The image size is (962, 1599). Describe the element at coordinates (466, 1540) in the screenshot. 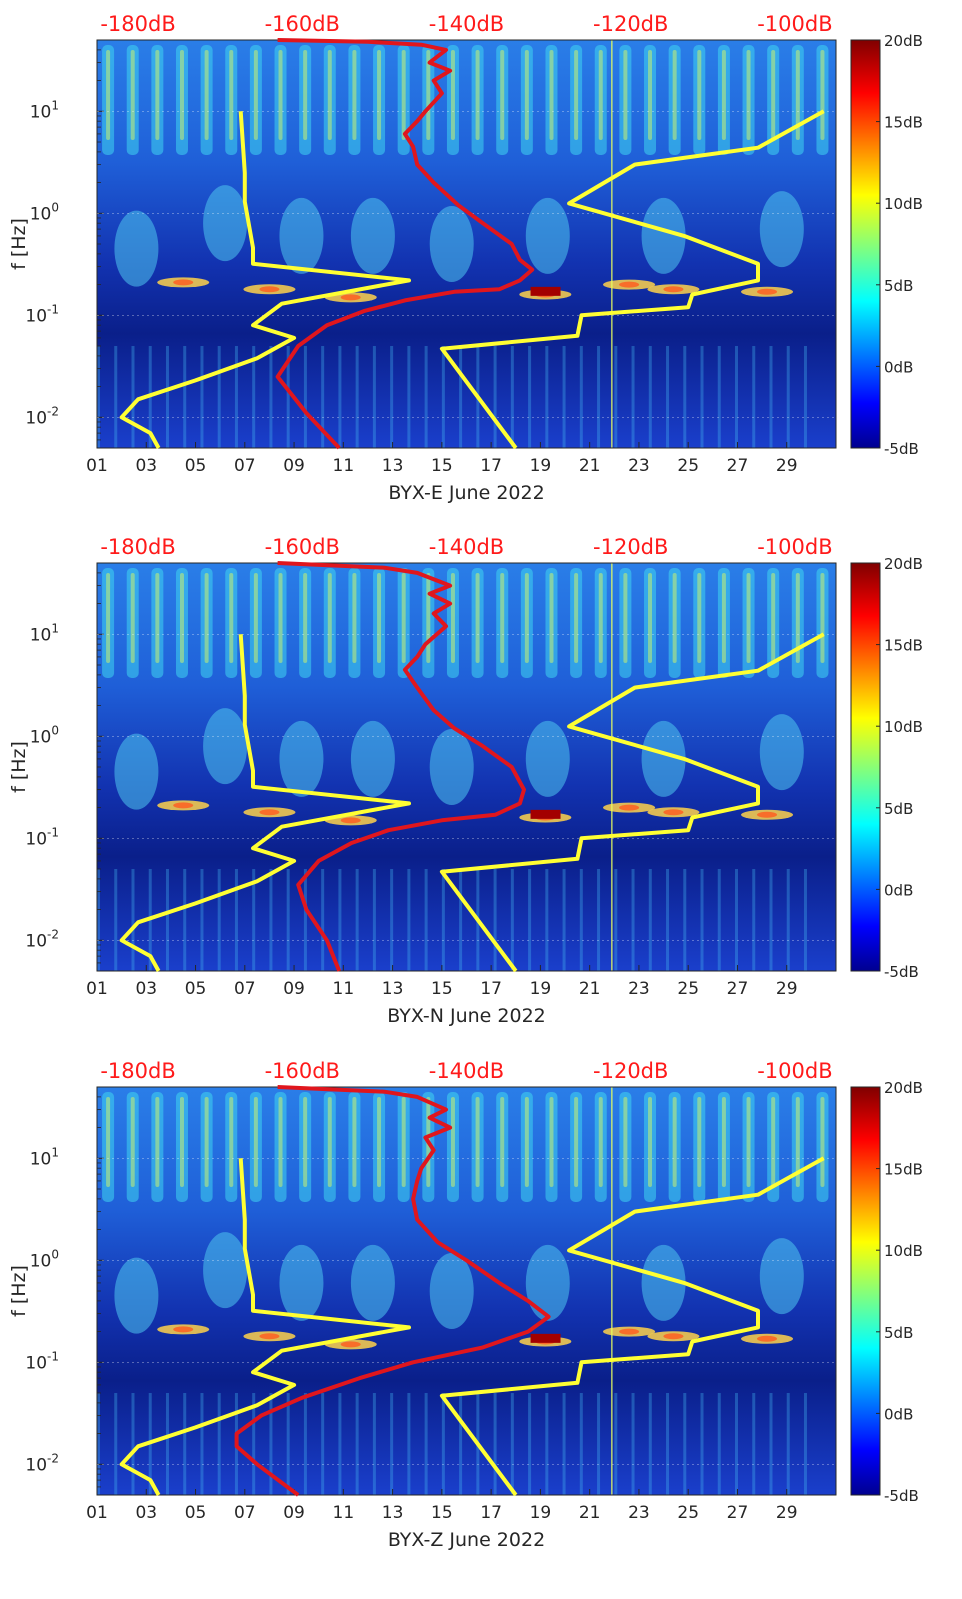

I see `x-axis-label: BYX-Z June 2022` at that location.